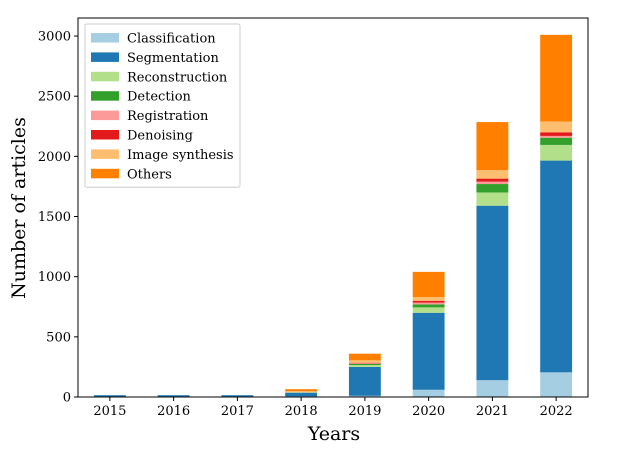 The height and width of the screenshot is (451, 625). Describe the element at coordinates (173, 58) in the screenshot. I see `legend-label-segmentation: Segmentation` at that location.